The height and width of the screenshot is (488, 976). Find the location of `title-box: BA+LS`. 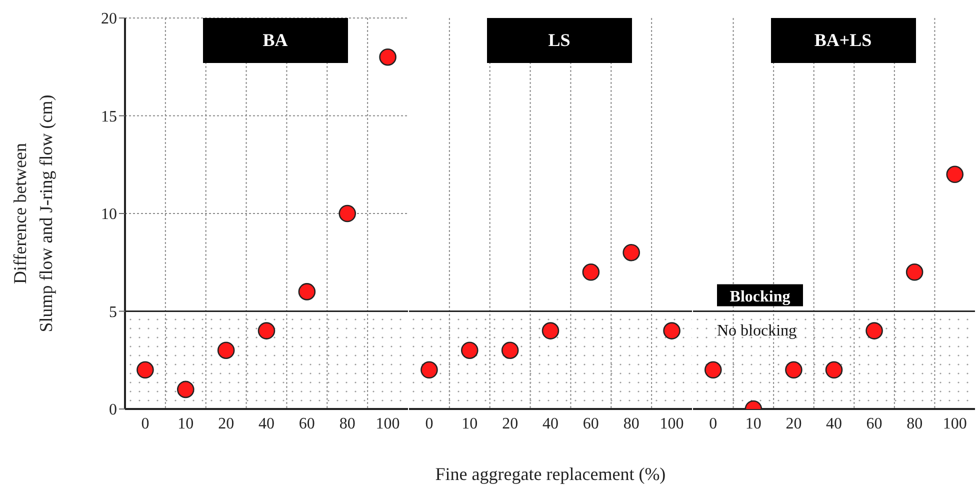

title-box: BA+LS is located at coordinates (843, 40).